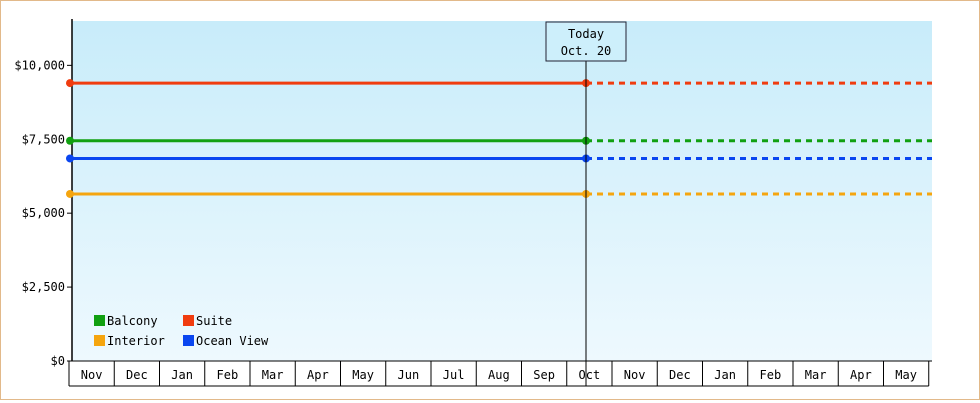 Image resolution: width=980 pixels, height=403 pixels. I want to click on x-tick-label: Aug, so click(499, 375).